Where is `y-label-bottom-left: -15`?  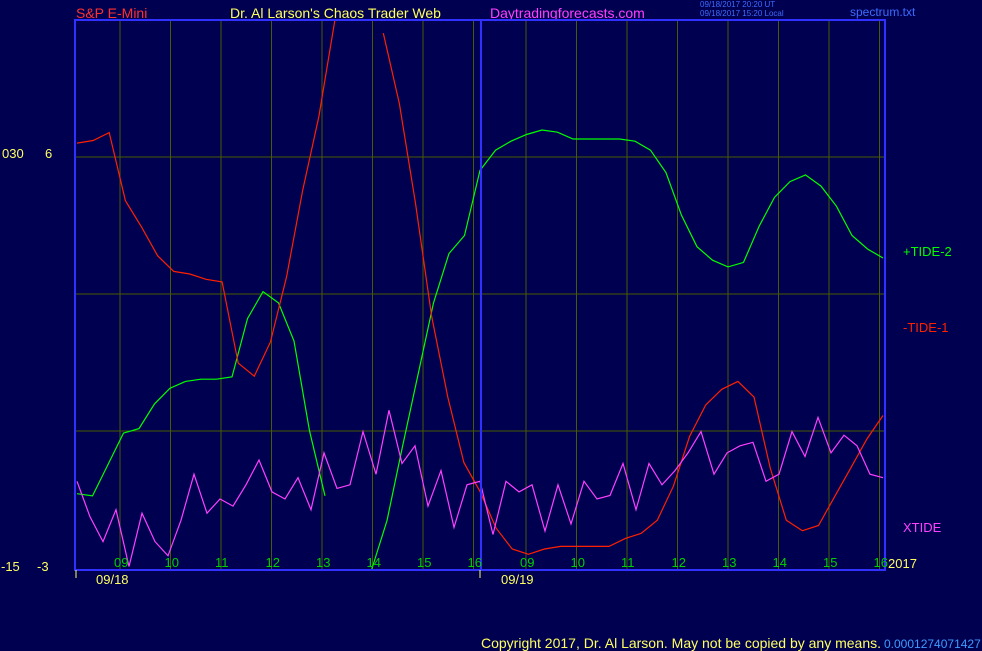
y-label-bottom-left: -15 is located at coordinates (10, 566).